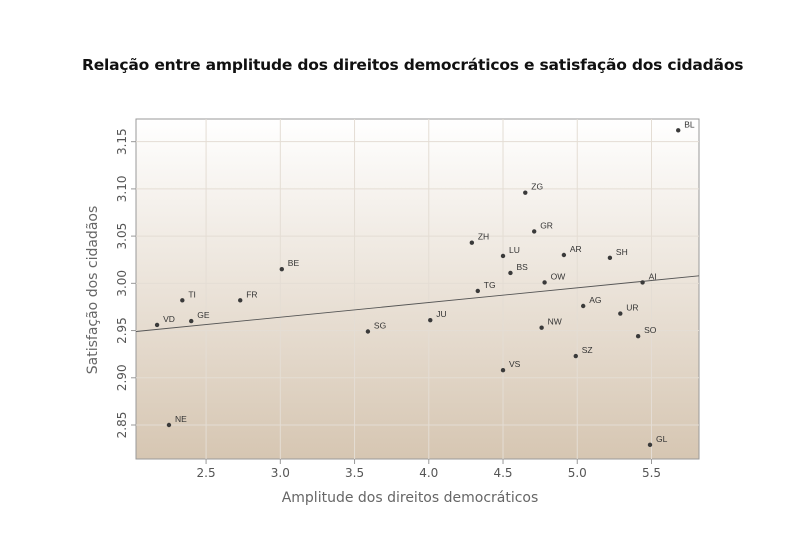 The height and width of the screenshot is (555, 800). I want to click on point-label: VD, so click(169, 319).